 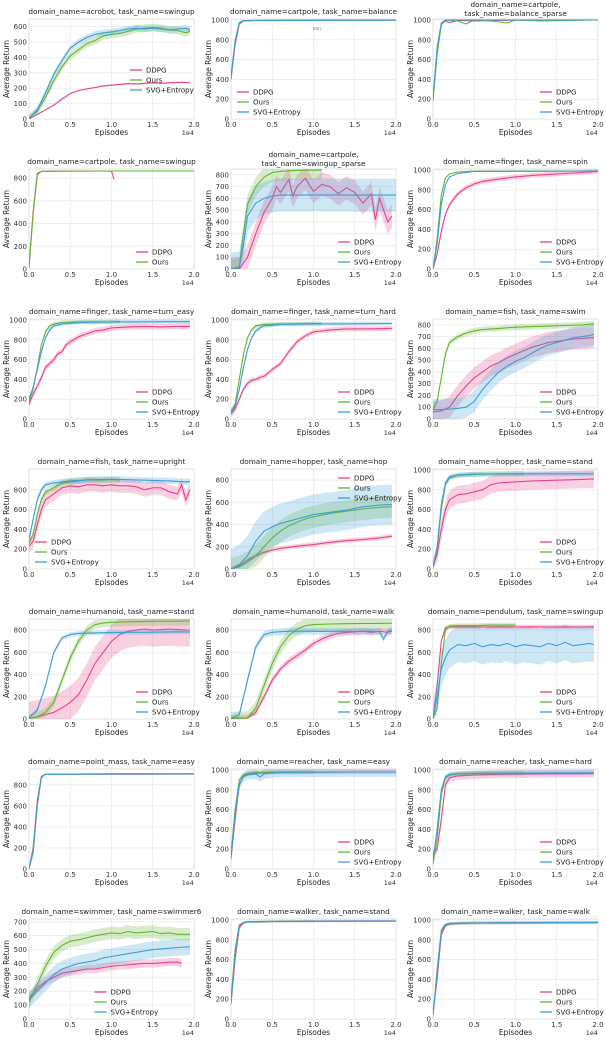 I want to click on x-tick-label: 1.5, so click(x=354, y=575).